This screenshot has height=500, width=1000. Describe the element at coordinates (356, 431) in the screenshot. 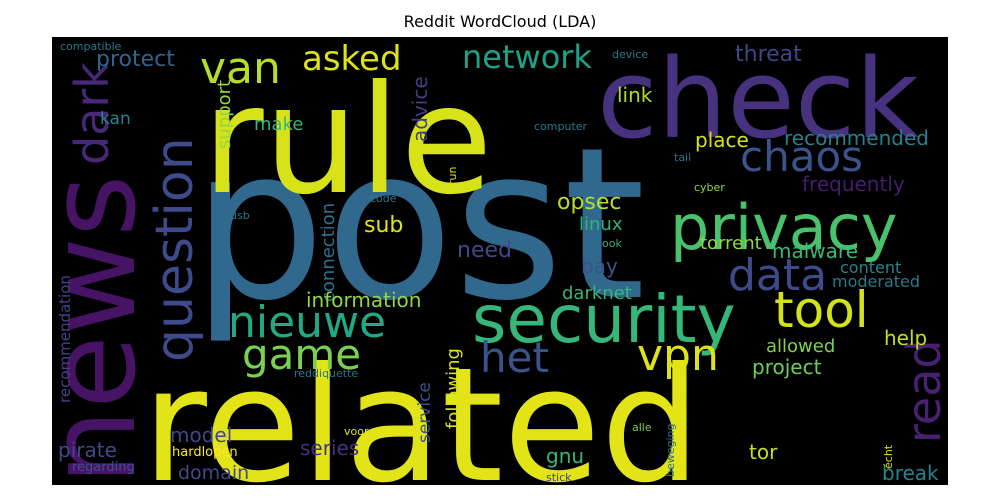

I see `word-voor: voor` at that location.